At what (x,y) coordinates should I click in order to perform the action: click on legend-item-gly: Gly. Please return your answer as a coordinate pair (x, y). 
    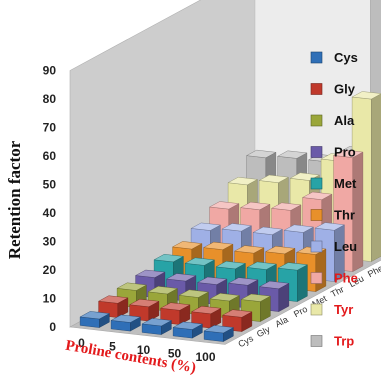
    Looking at the image, I should click on (333, 89).